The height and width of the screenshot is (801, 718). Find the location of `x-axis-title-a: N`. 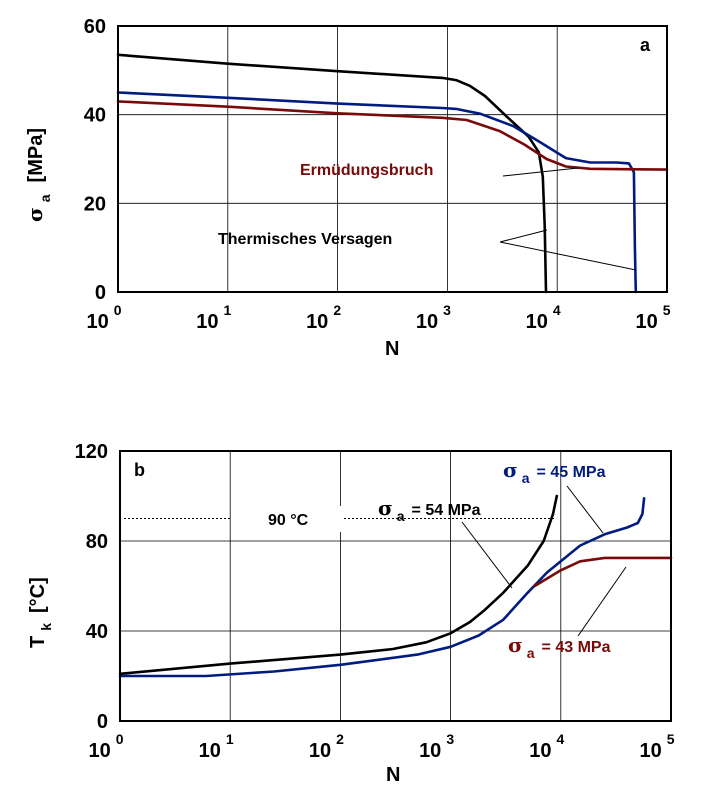

x-axis-title-a: N is located at coordinates (392, 349).